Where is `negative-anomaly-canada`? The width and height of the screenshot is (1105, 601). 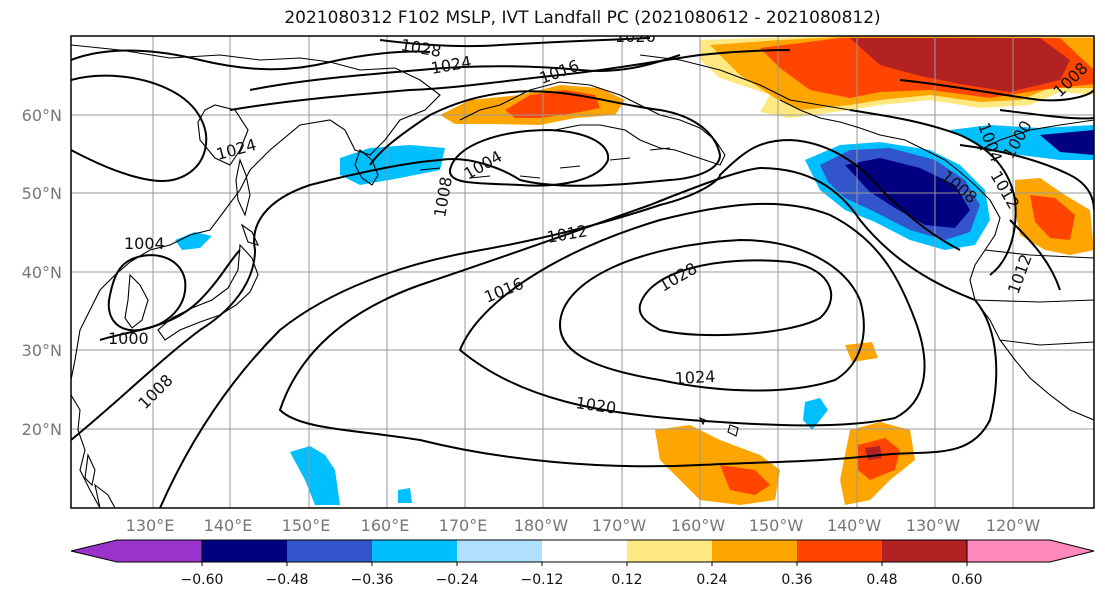 negative-anomaly-canada is located at coordinates (1022, 142).